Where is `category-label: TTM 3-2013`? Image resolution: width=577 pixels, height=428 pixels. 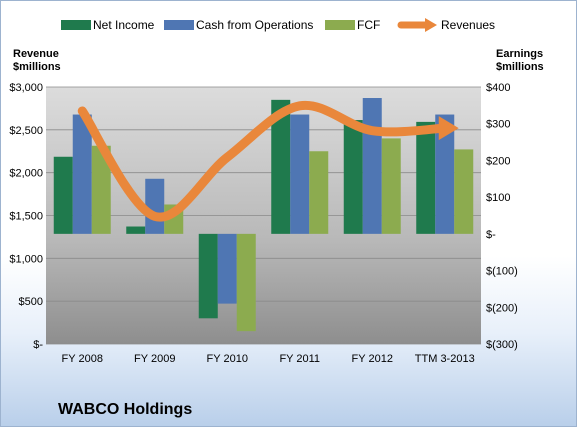
category-label: TTM 3-2013 is located at coordinates (445, 359).